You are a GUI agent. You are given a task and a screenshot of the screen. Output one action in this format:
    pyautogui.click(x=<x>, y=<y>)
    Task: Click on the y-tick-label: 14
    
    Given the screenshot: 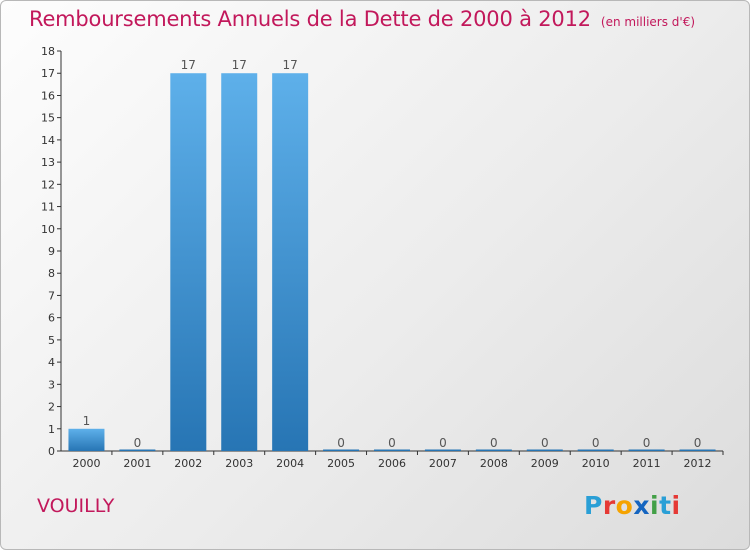 What is the action you would take?
    pyautogui.click(x=48, y=140)
    